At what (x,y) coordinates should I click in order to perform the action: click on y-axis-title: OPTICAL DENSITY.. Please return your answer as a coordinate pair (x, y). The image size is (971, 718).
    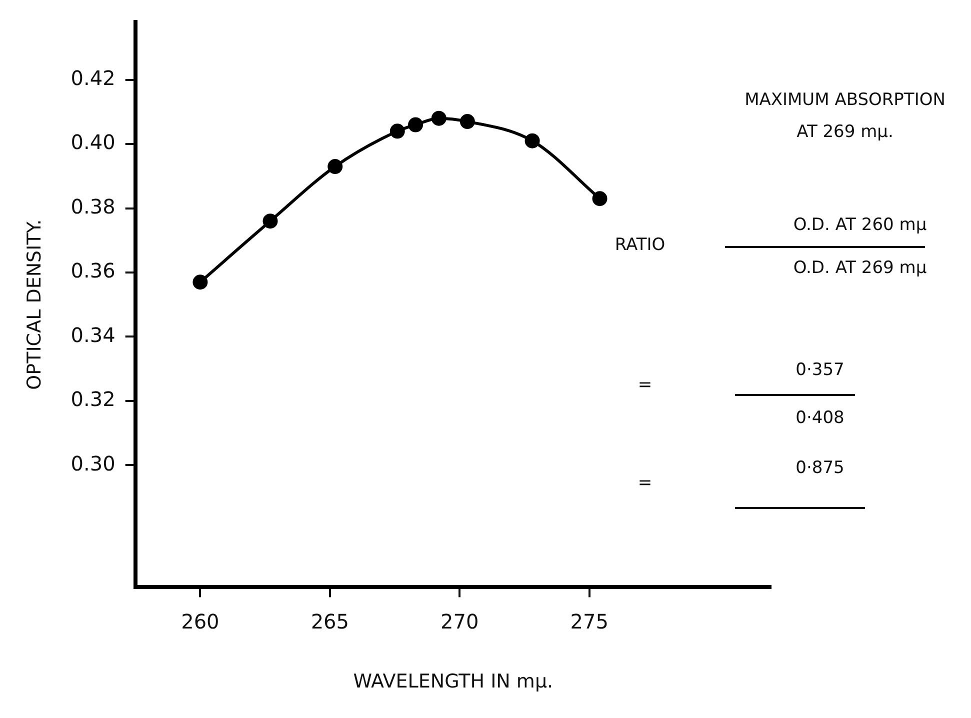
    Looking at the image, I should click on (34, 304).